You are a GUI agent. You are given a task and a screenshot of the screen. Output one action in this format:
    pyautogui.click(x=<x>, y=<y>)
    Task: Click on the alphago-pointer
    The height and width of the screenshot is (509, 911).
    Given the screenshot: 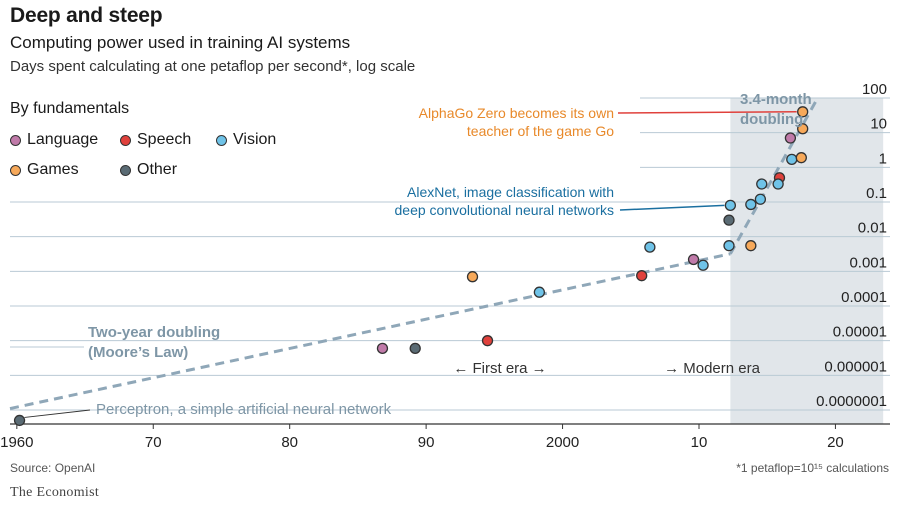 What is the action you would take?
    pyautogui.click(x=707, y=112)
    